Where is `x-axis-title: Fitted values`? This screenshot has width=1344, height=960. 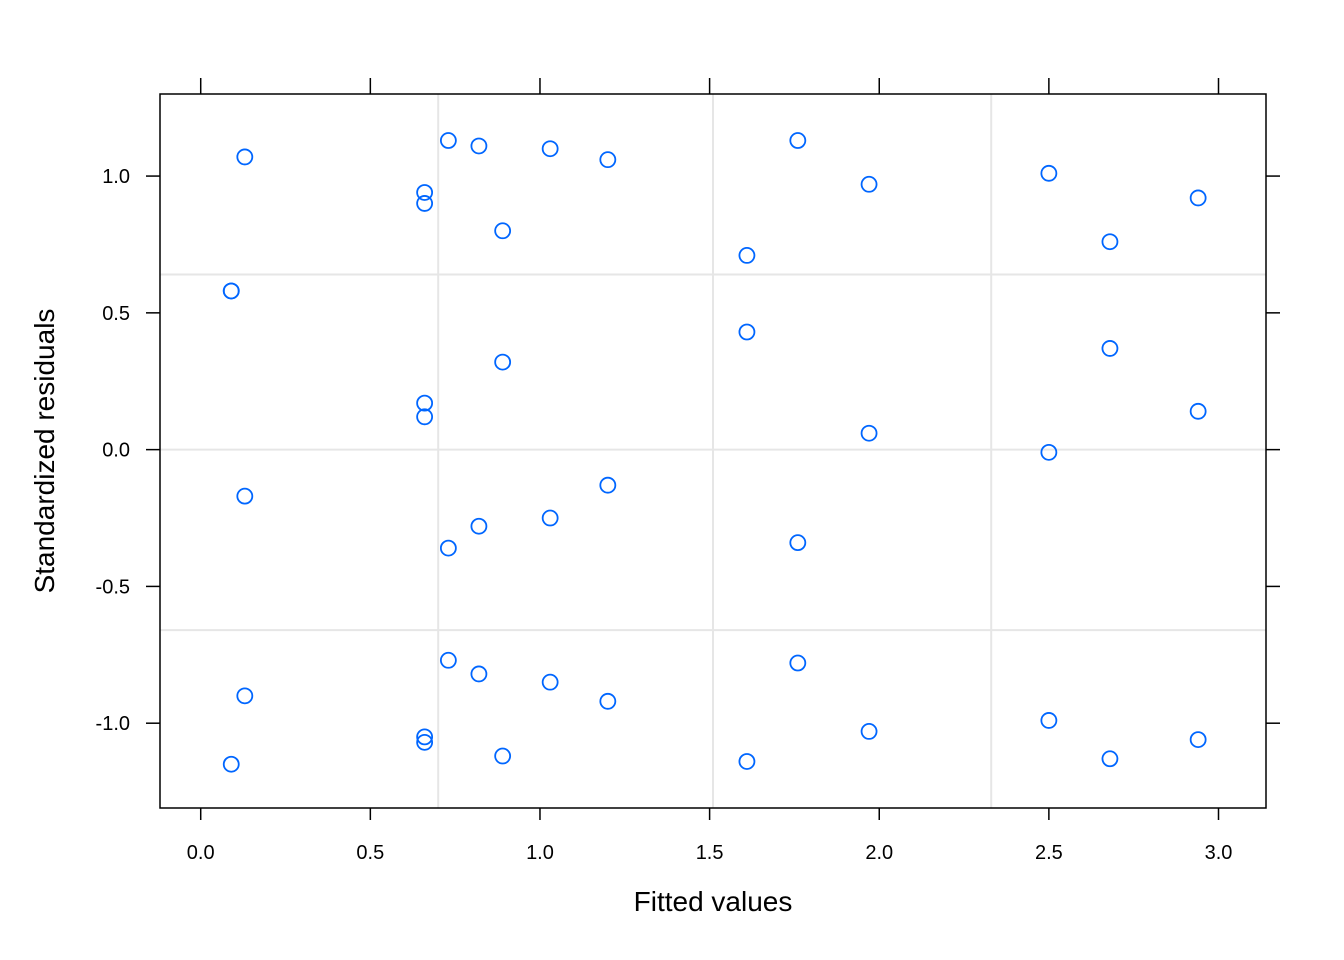
x-axis-title: Fitted values is located at coordinates (713, 901).